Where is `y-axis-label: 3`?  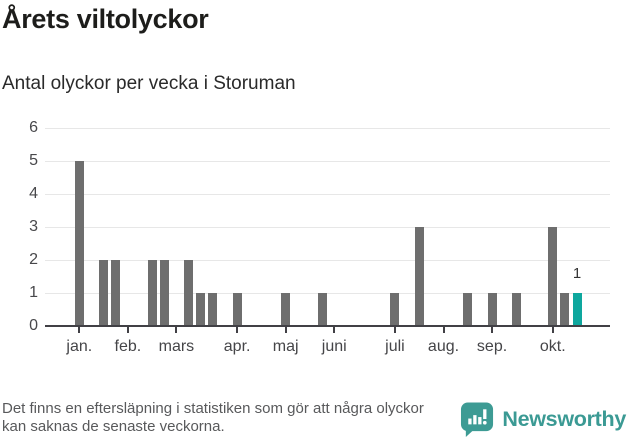 y-axis-label: 3 is located at coordinates (33, 226).